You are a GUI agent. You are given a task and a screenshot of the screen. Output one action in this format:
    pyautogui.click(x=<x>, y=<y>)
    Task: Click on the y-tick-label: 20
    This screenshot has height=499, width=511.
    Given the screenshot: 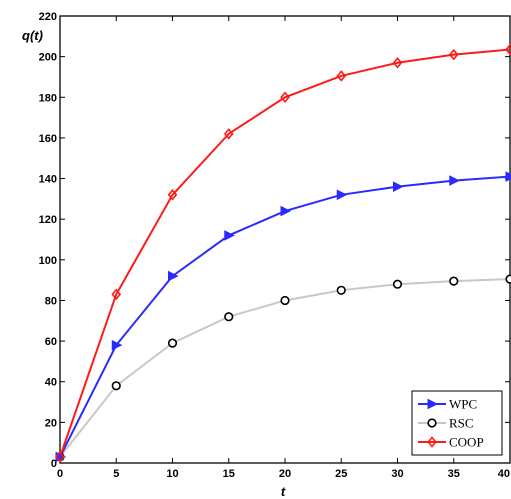 What is the action you would take?
    pyautogui.click(x=51, y=423)
    